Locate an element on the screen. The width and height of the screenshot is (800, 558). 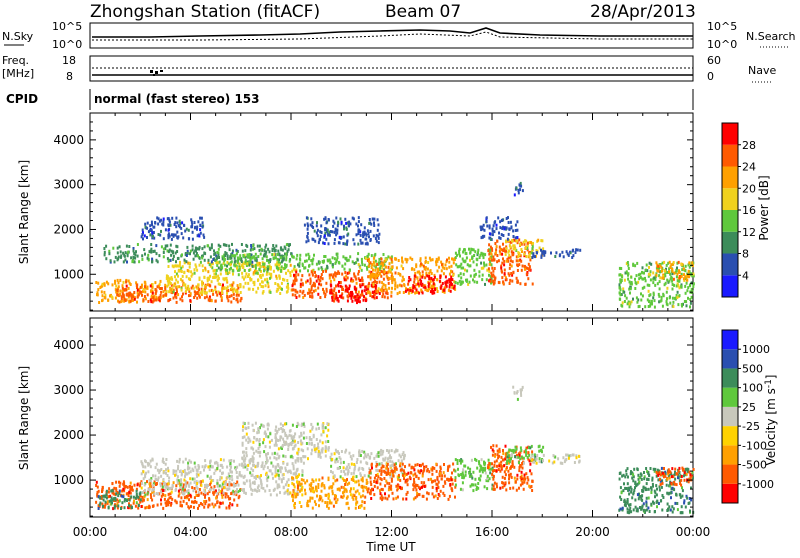
colorbar-swatch is located at coordinates (730, 199).